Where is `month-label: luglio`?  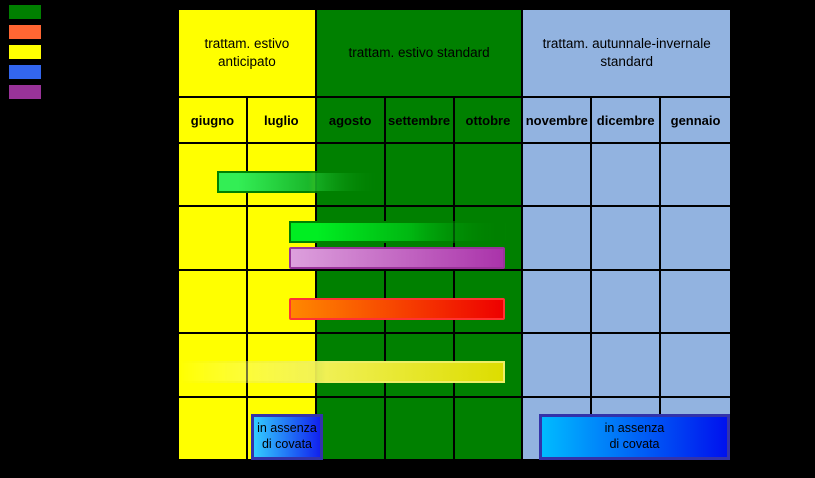 month-label: luglio is located at coordinates (281, 120).